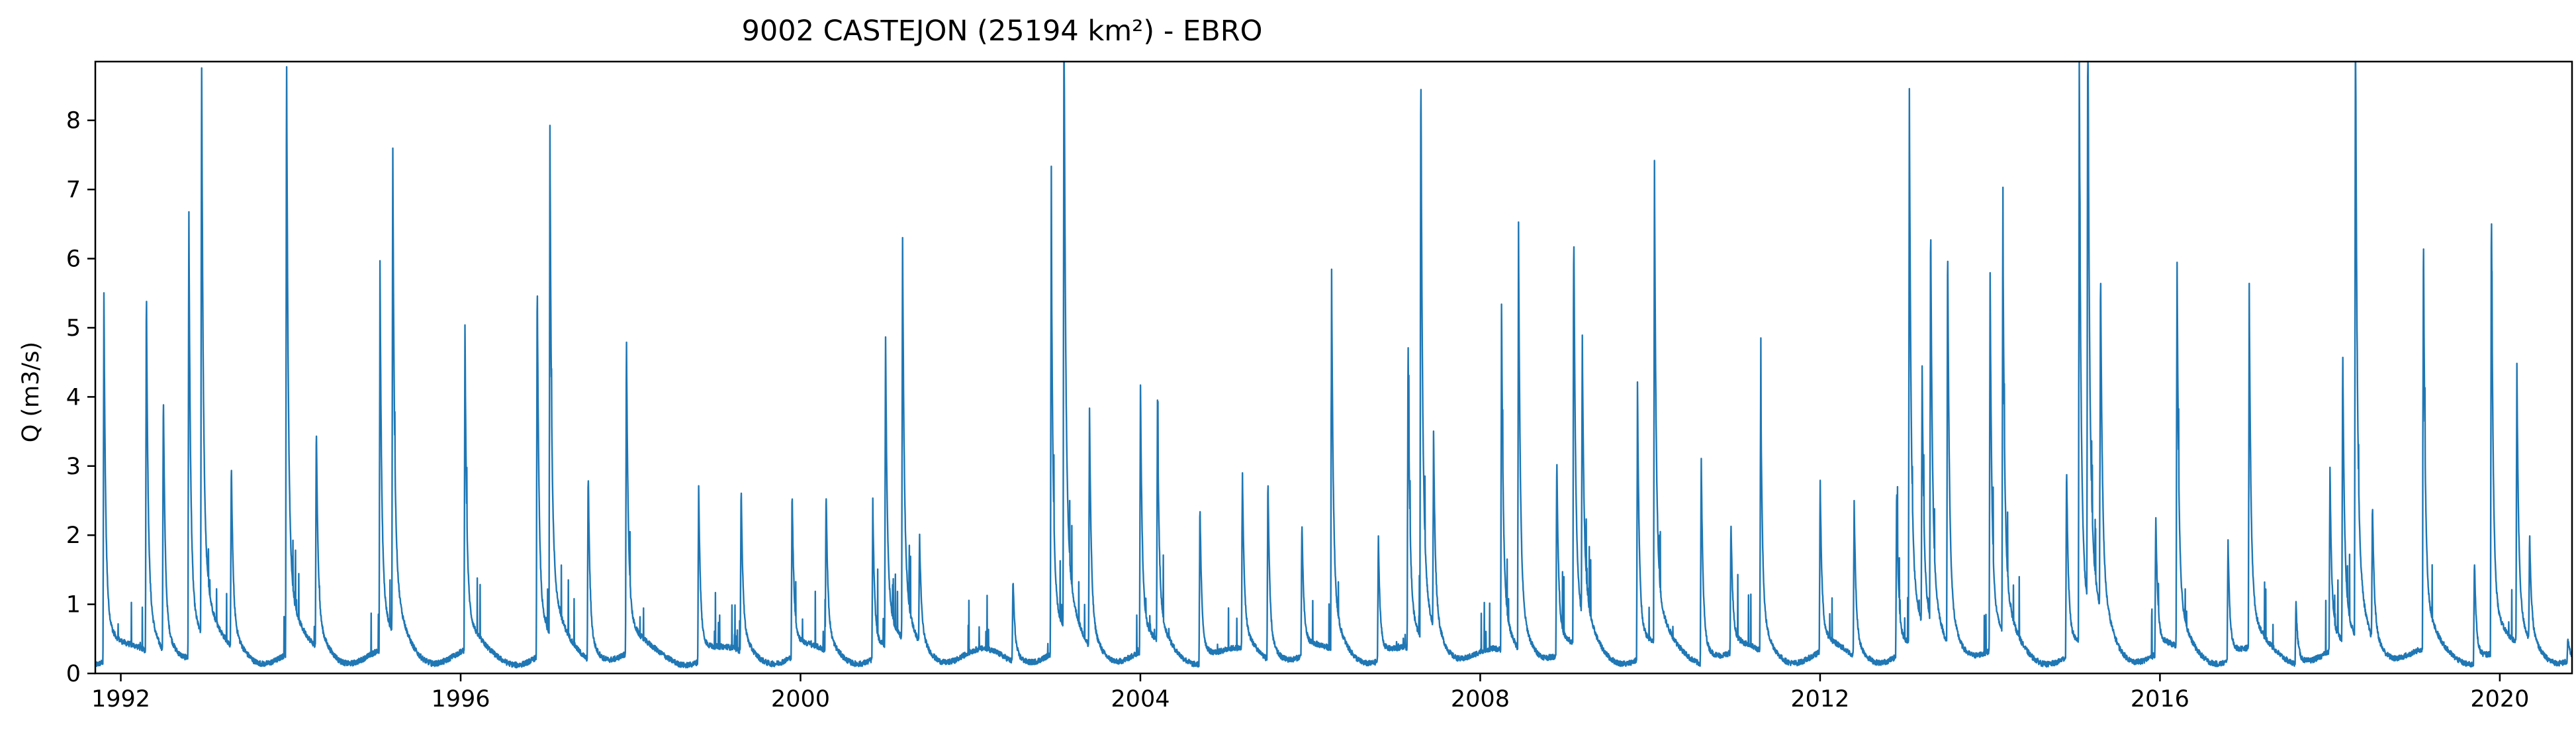  What do you see at coordinates (73, 190) in the screenshot?
I see `y-tick-label: 7` at bounding box center [73, 190].